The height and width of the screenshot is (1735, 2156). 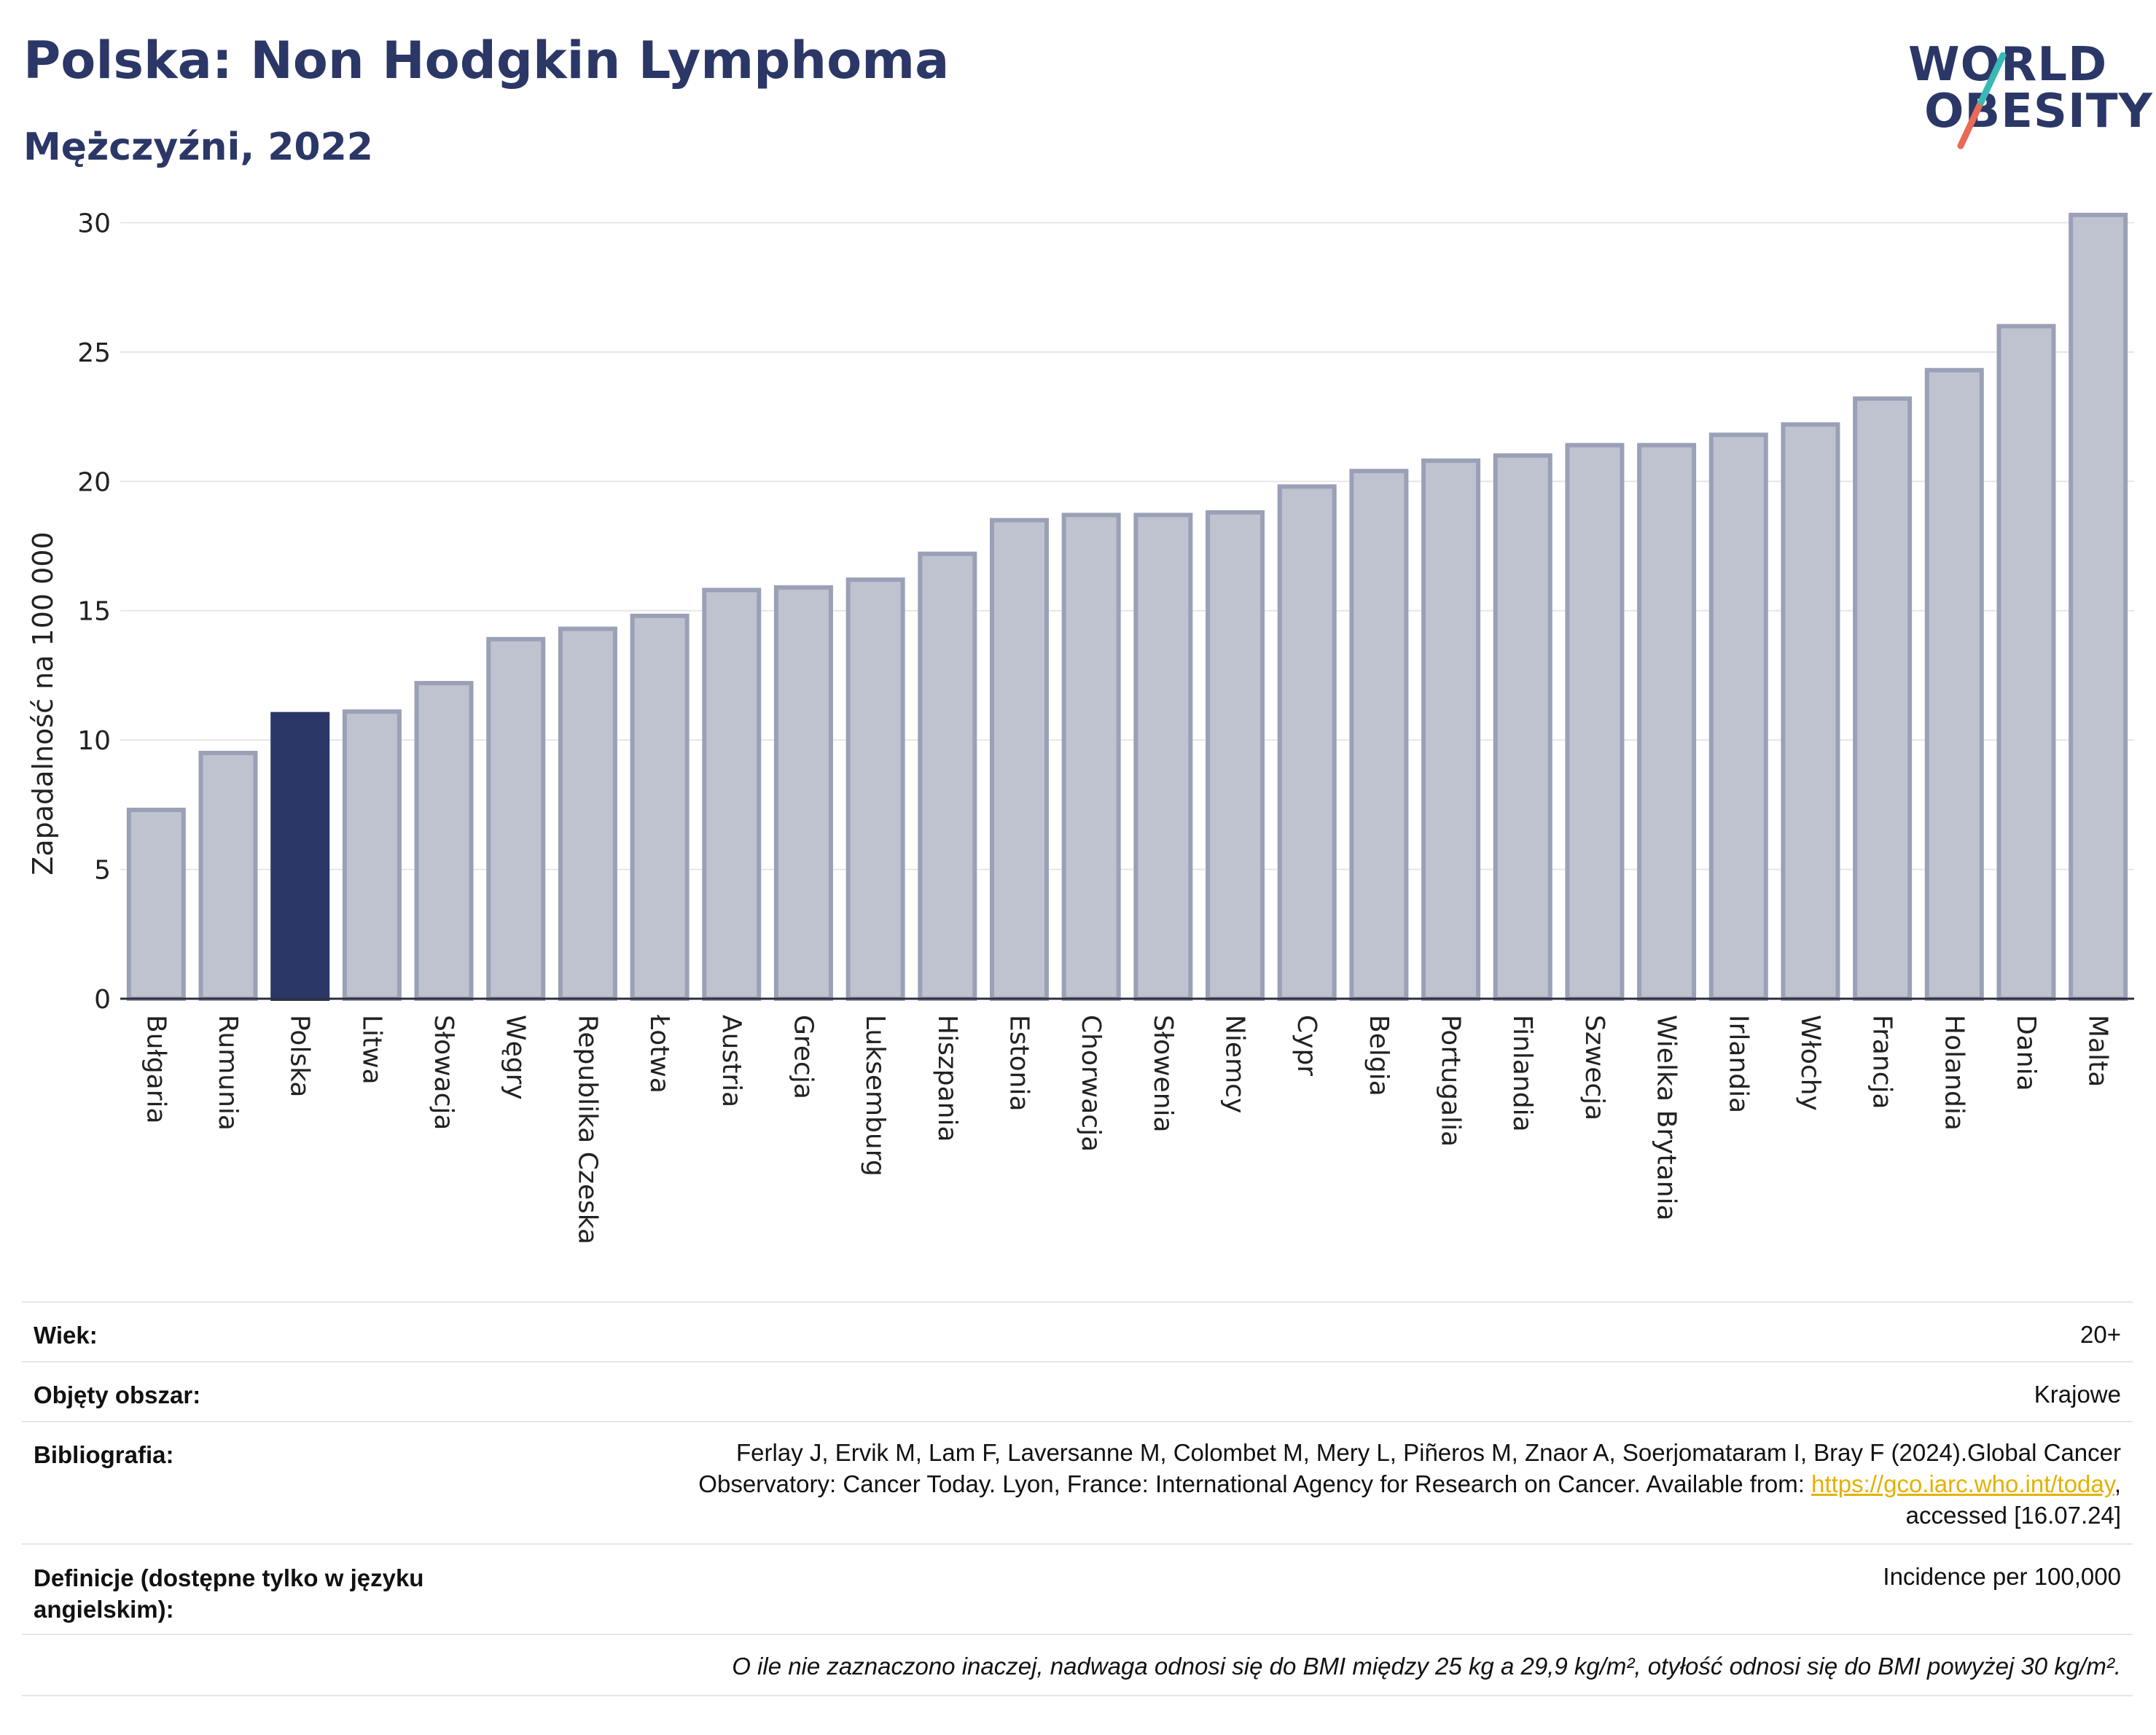 I want to click on info-row-age: Wiek: 20+, so click(x=1077, y=1331).